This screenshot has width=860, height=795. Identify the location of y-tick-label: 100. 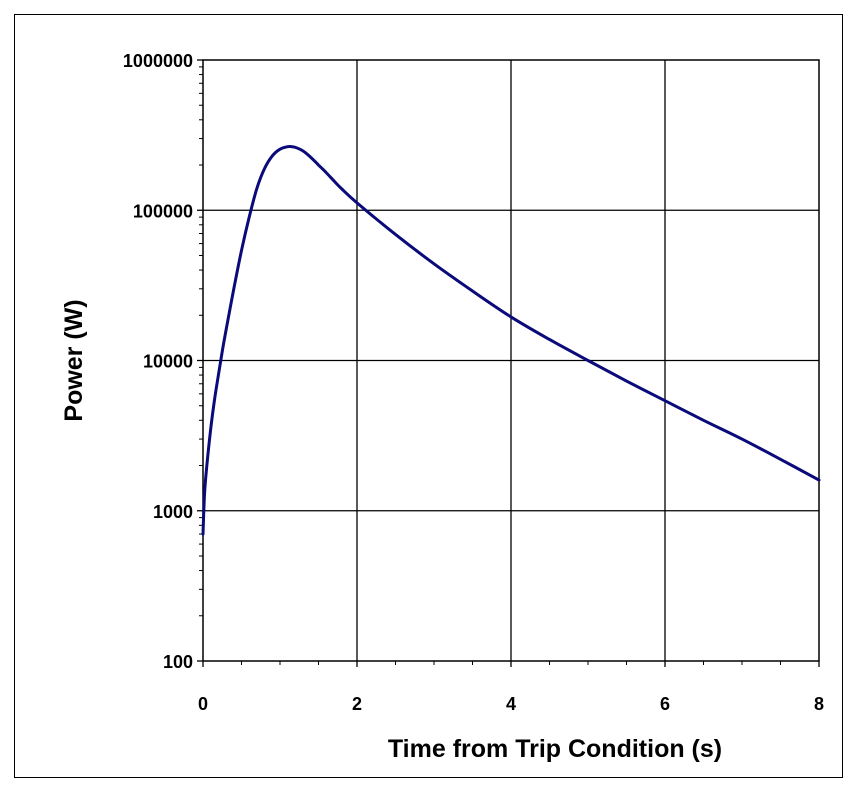
(178, 662).